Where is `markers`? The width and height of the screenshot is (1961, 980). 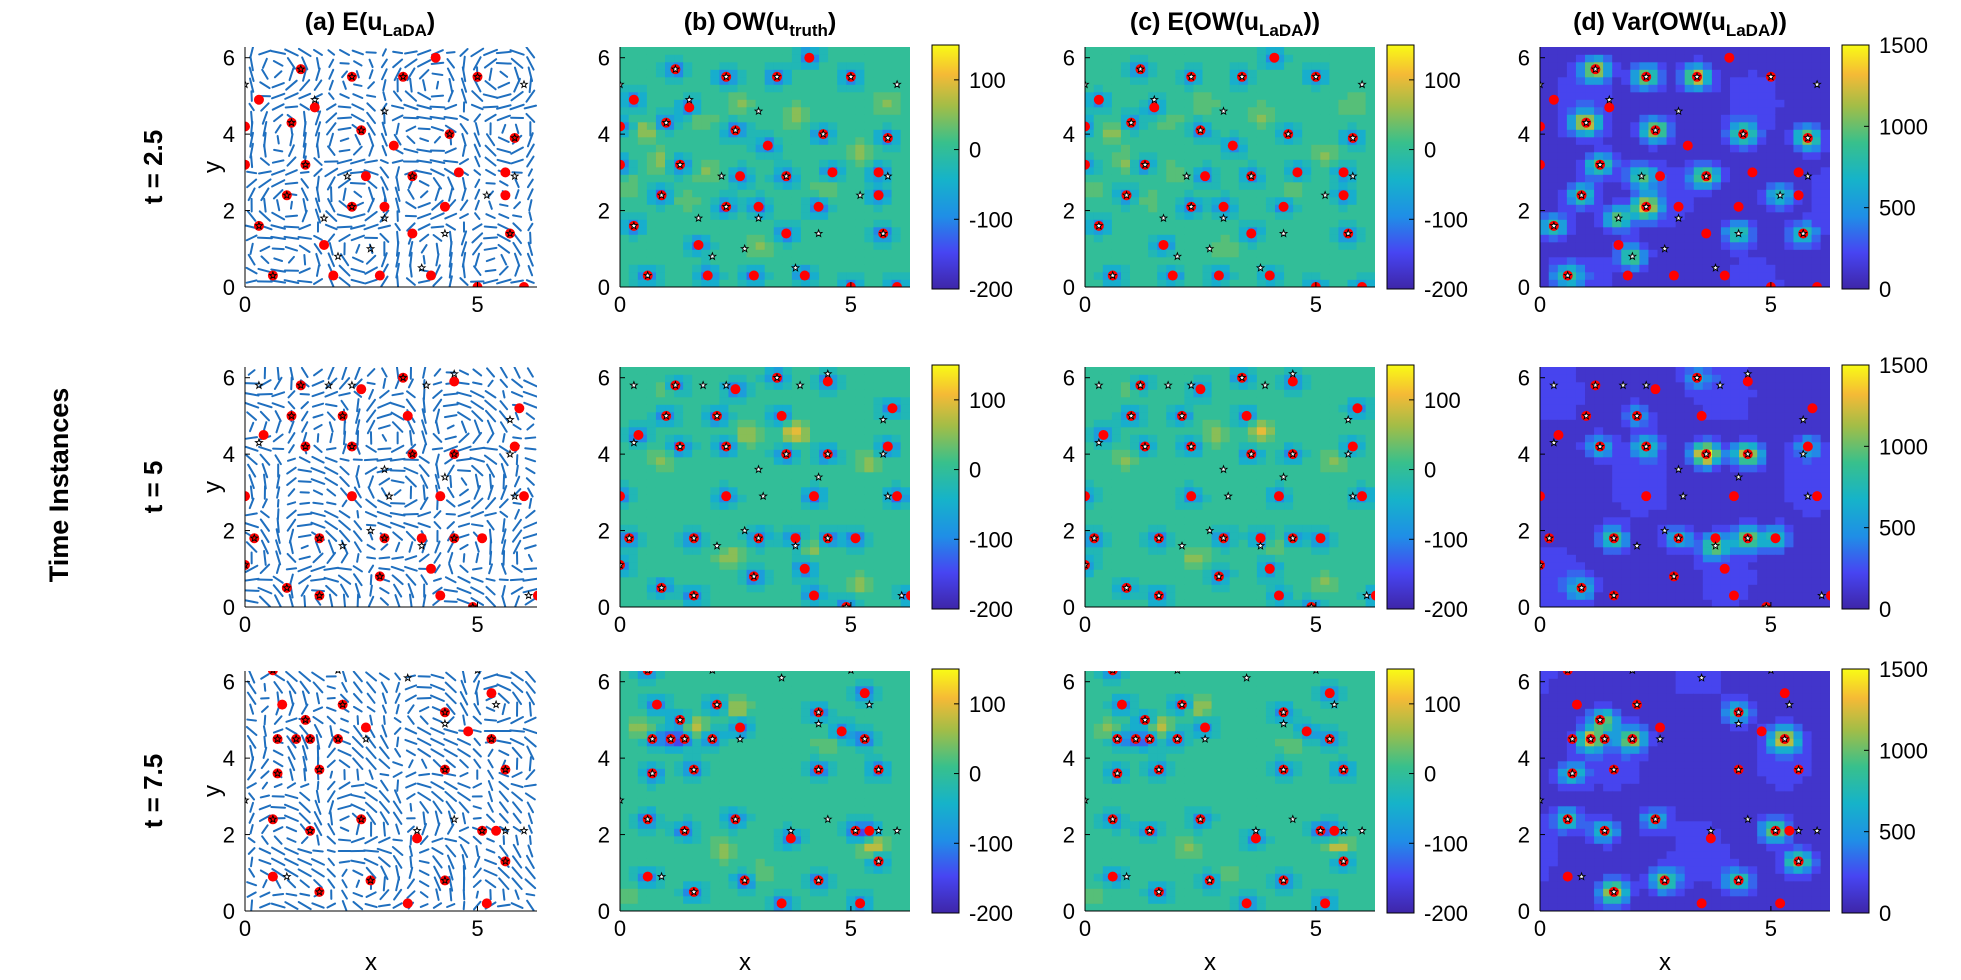 markers is located at coordinates (1681, 169).